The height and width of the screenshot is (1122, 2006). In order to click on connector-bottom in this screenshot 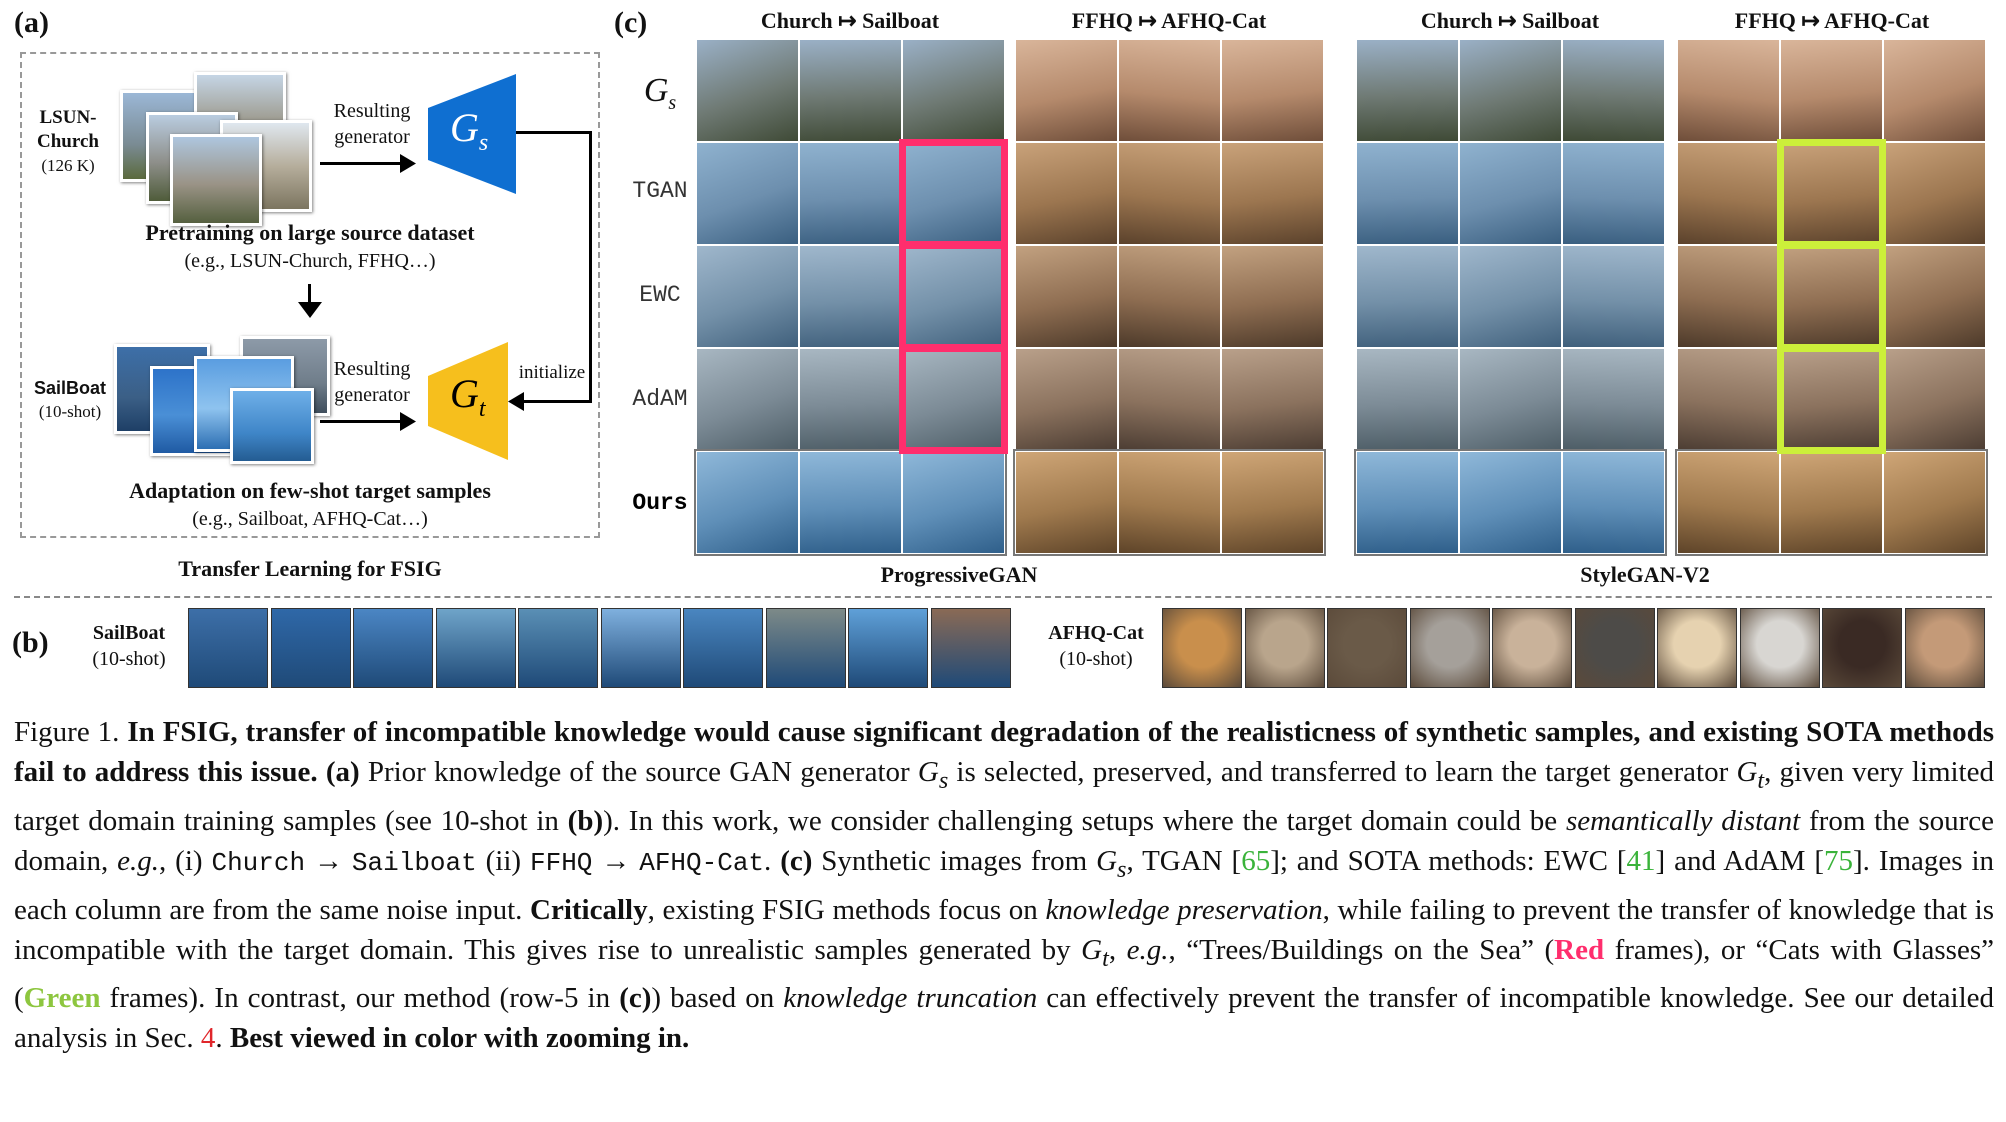, I will do `click(558, 401)`.